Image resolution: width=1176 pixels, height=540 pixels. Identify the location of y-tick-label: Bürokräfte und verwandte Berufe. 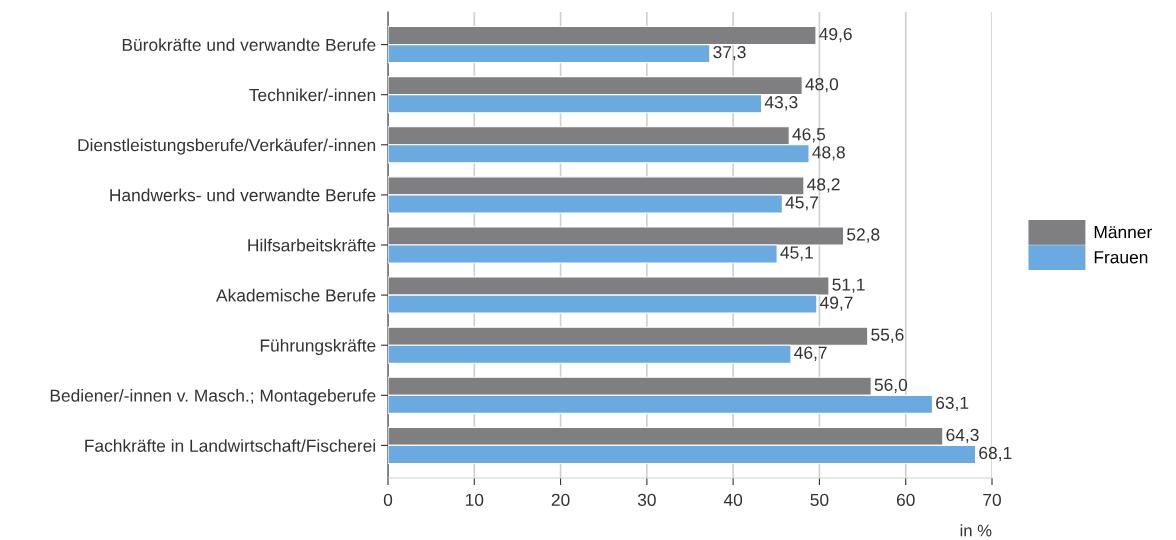
(249, 45).